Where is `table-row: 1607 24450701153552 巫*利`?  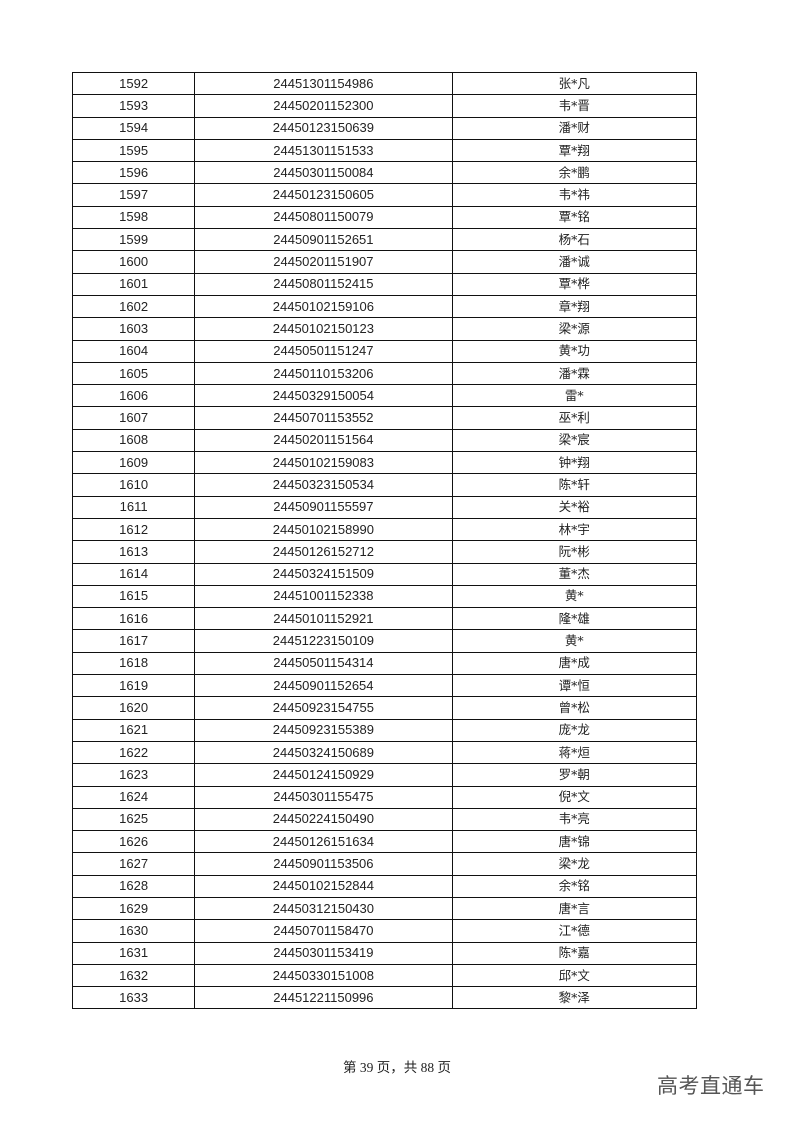
table-row: 1607 24450701153552 巫*利 is located at coordinates (384, 418).